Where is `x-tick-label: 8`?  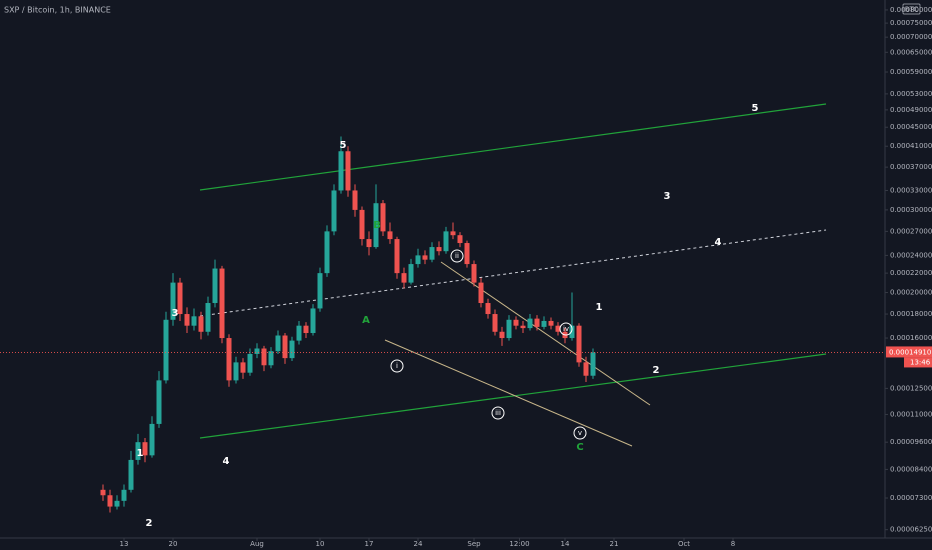
x-tick-label: 8 is located at coordinates (733, 544).